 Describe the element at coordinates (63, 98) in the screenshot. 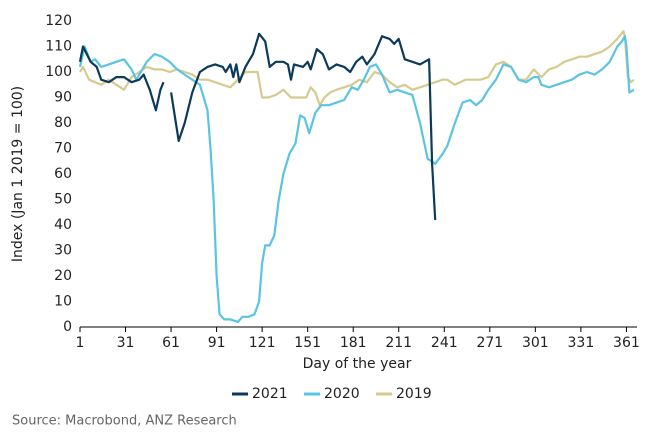

I see `y-tick-label: 90` at that location.